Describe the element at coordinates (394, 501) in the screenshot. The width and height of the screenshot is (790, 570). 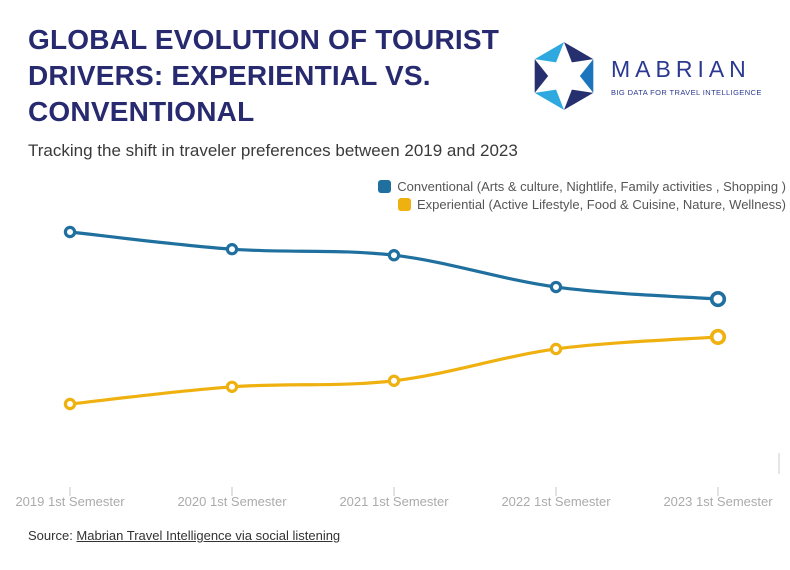
I see `x-axis-label: 2021 1st Semester` at that location.